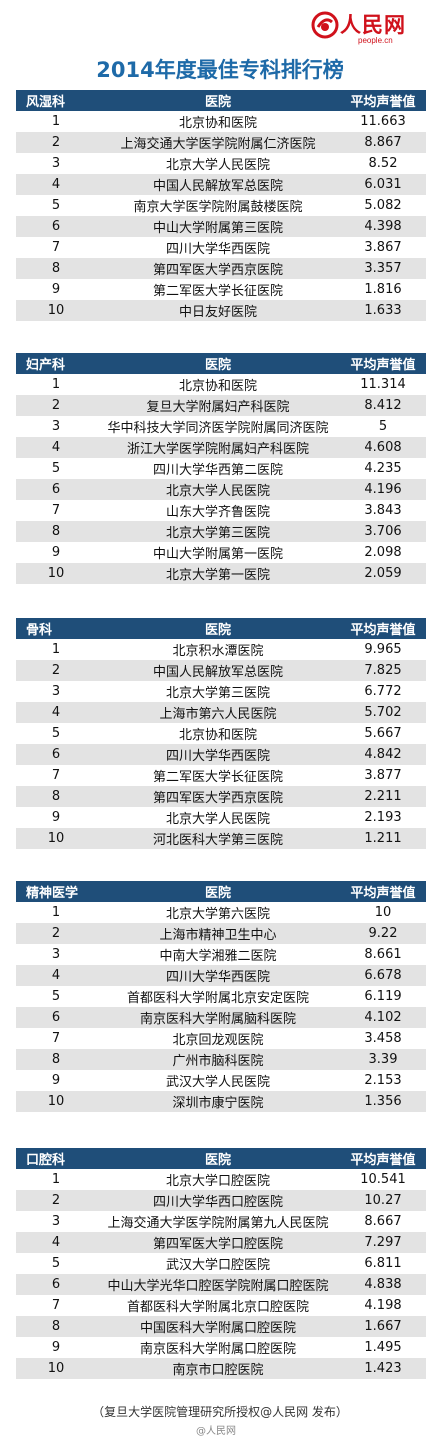  What do you see at coordinates (383, 1221) in the screenshot?
I see `score-cell: 8.667` at bounding box center [383, 1221].